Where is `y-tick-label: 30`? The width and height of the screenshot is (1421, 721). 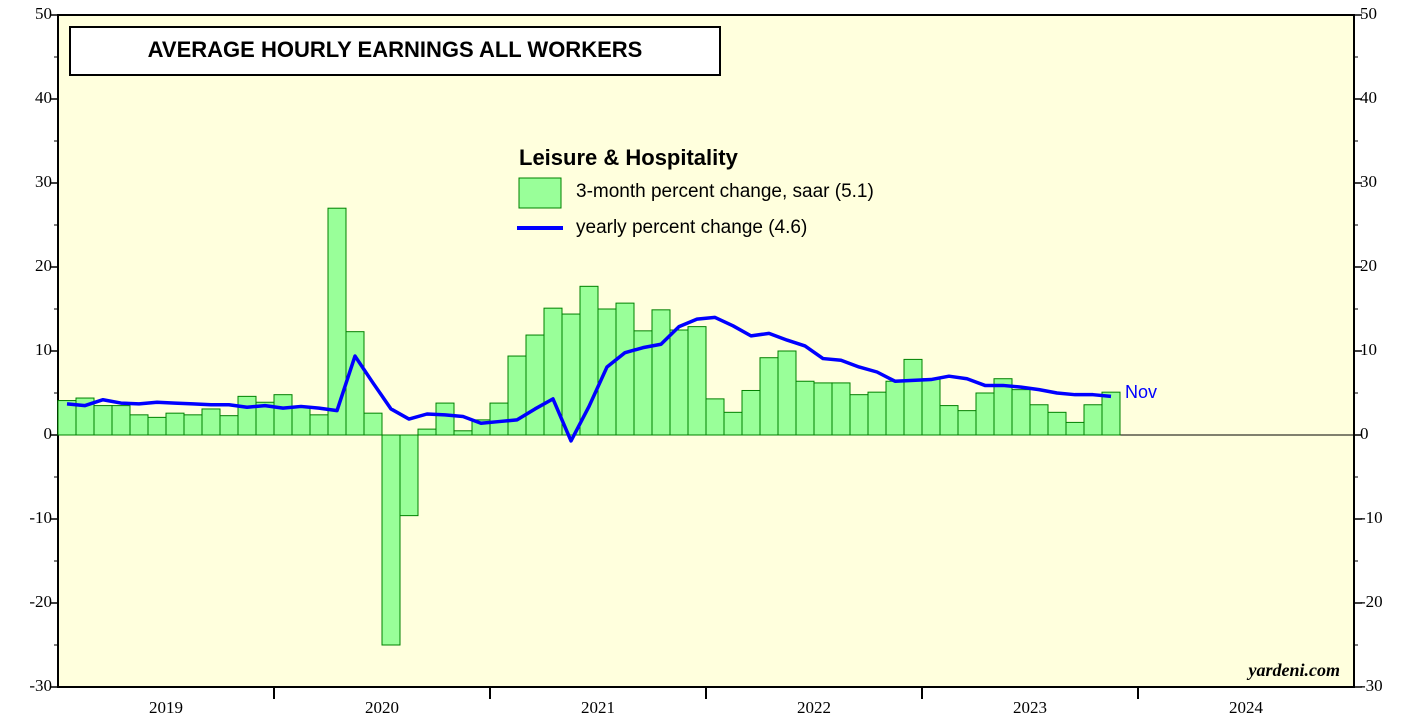
y-tick-label: 30 is located at coordinates (43, 181).